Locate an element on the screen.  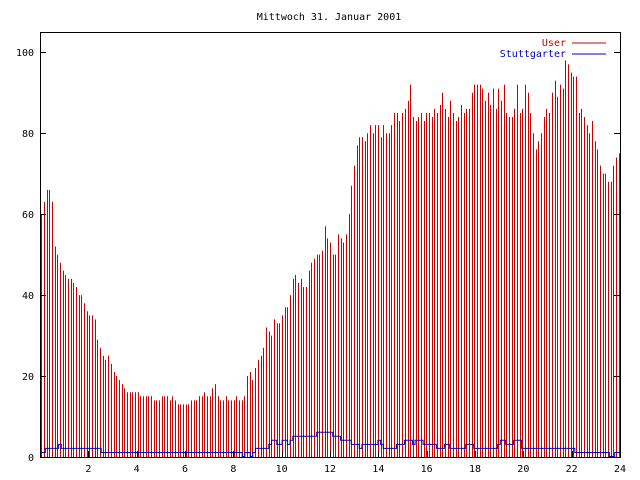
y-tick-label: 0 is located at coordinates (31, 458).